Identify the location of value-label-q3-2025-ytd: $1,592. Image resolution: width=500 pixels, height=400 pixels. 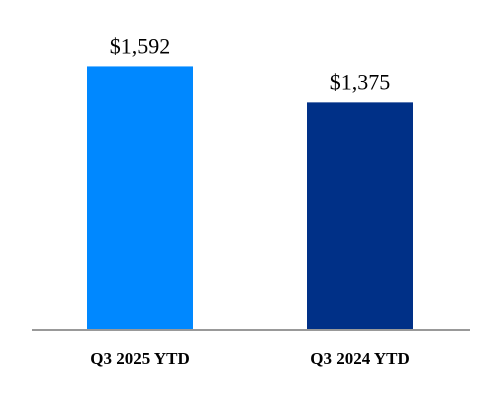
(140, 45).